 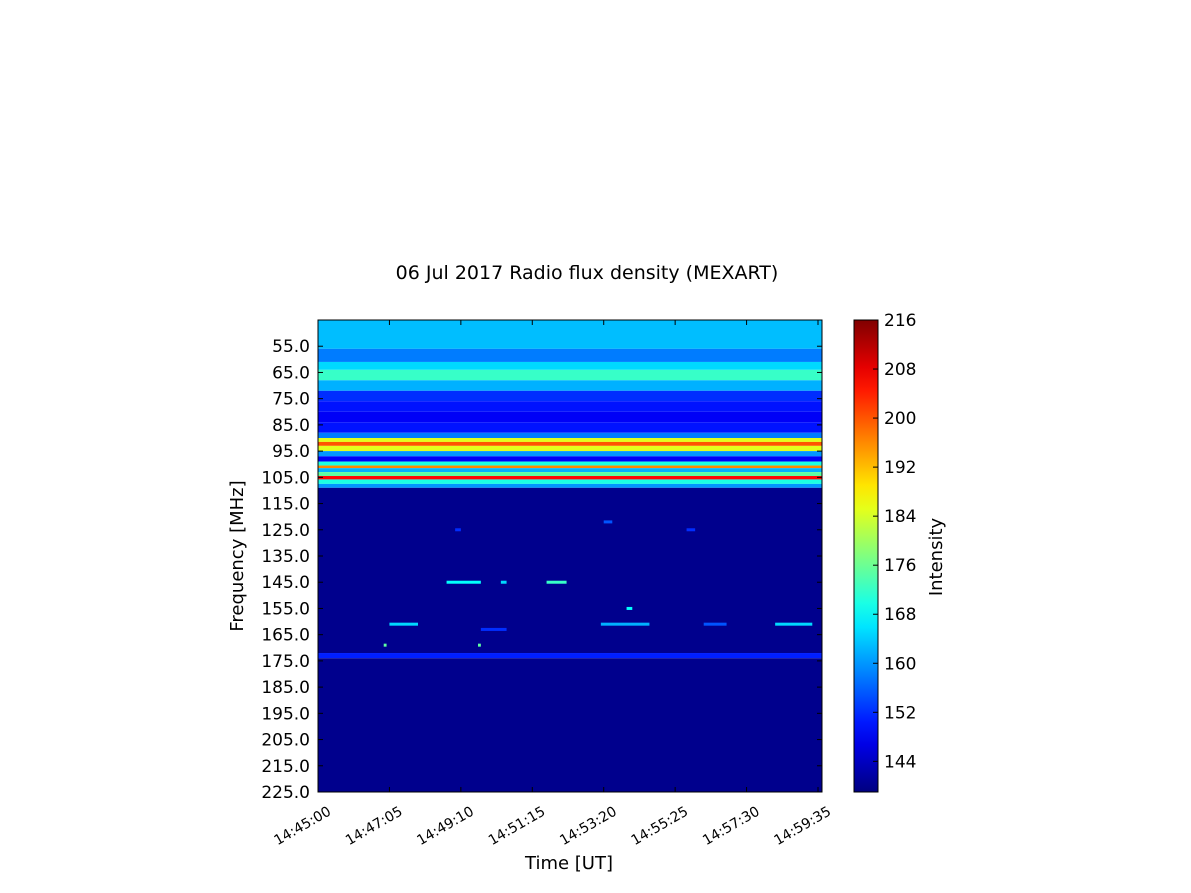 What do you see at coordinates (900, 762) in the screenshot?
I see `colorbar-tick-label: 144` at bounding box center [900, 762].